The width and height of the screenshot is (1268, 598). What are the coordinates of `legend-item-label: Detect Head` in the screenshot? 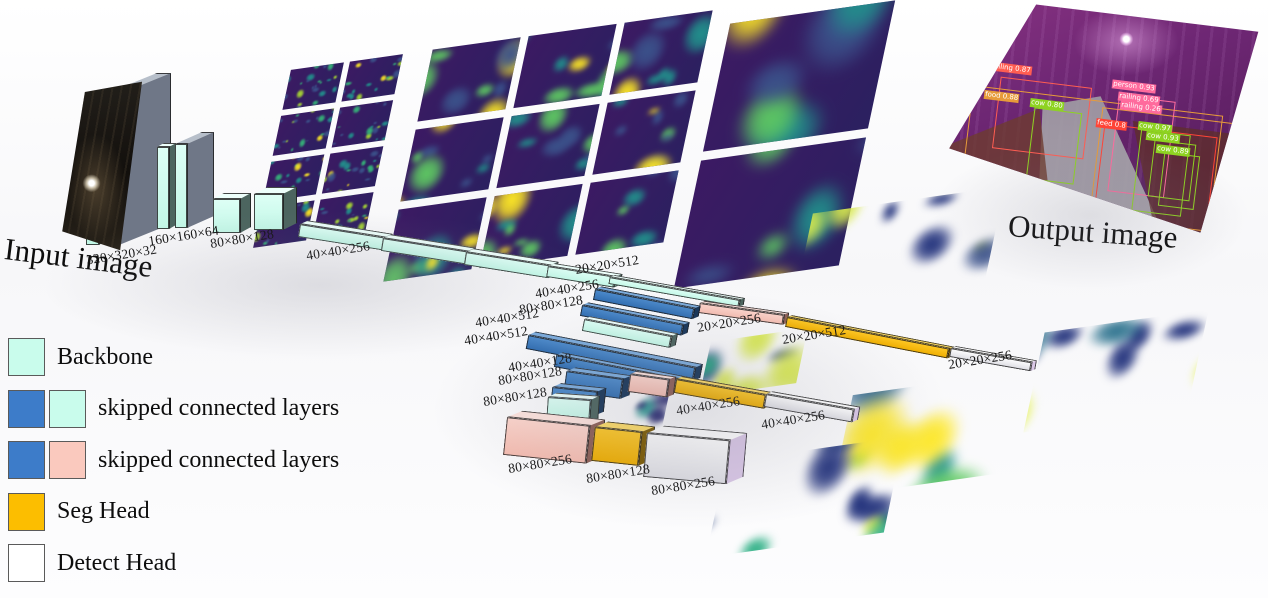 It's located at (117, 562).